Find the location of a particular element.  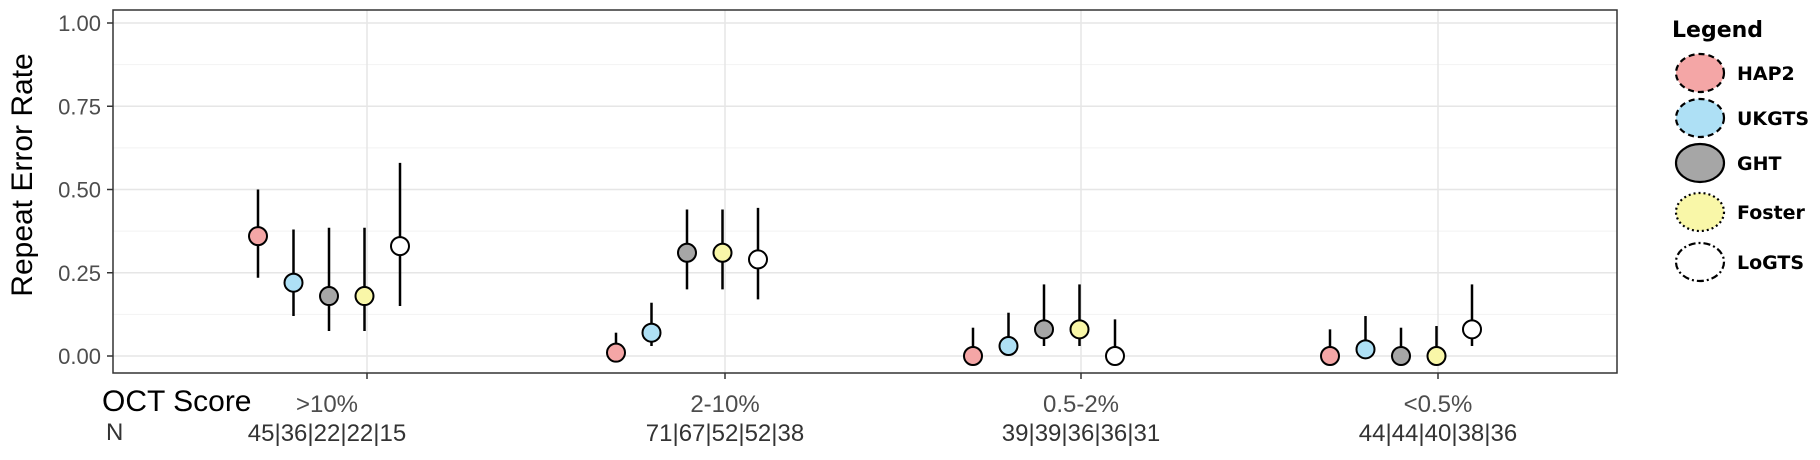

x-tick-label: >10% is located at coordinates (327, 404).